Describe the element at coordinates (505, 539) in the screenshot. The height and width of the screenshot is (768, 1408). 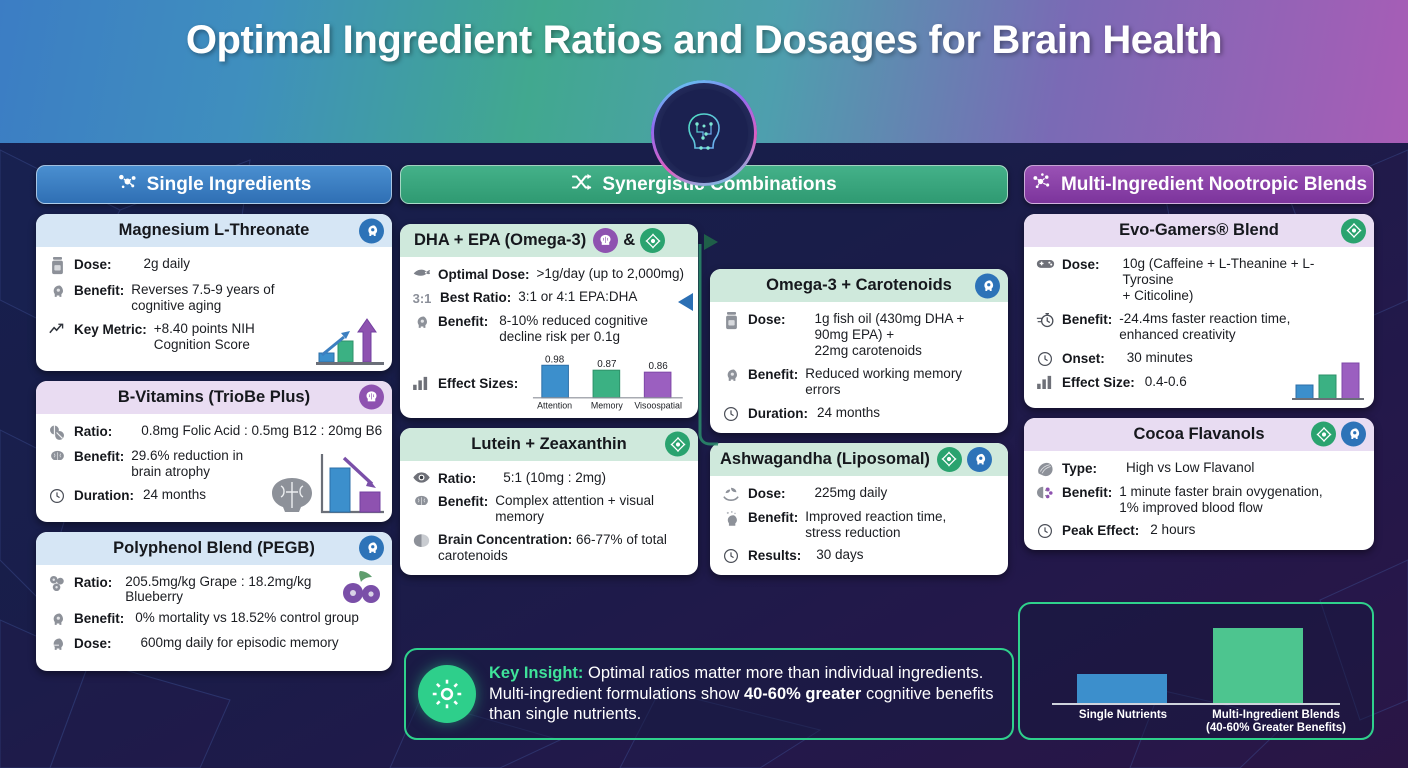
I see `row-label: Brain Concentration:` at that location.